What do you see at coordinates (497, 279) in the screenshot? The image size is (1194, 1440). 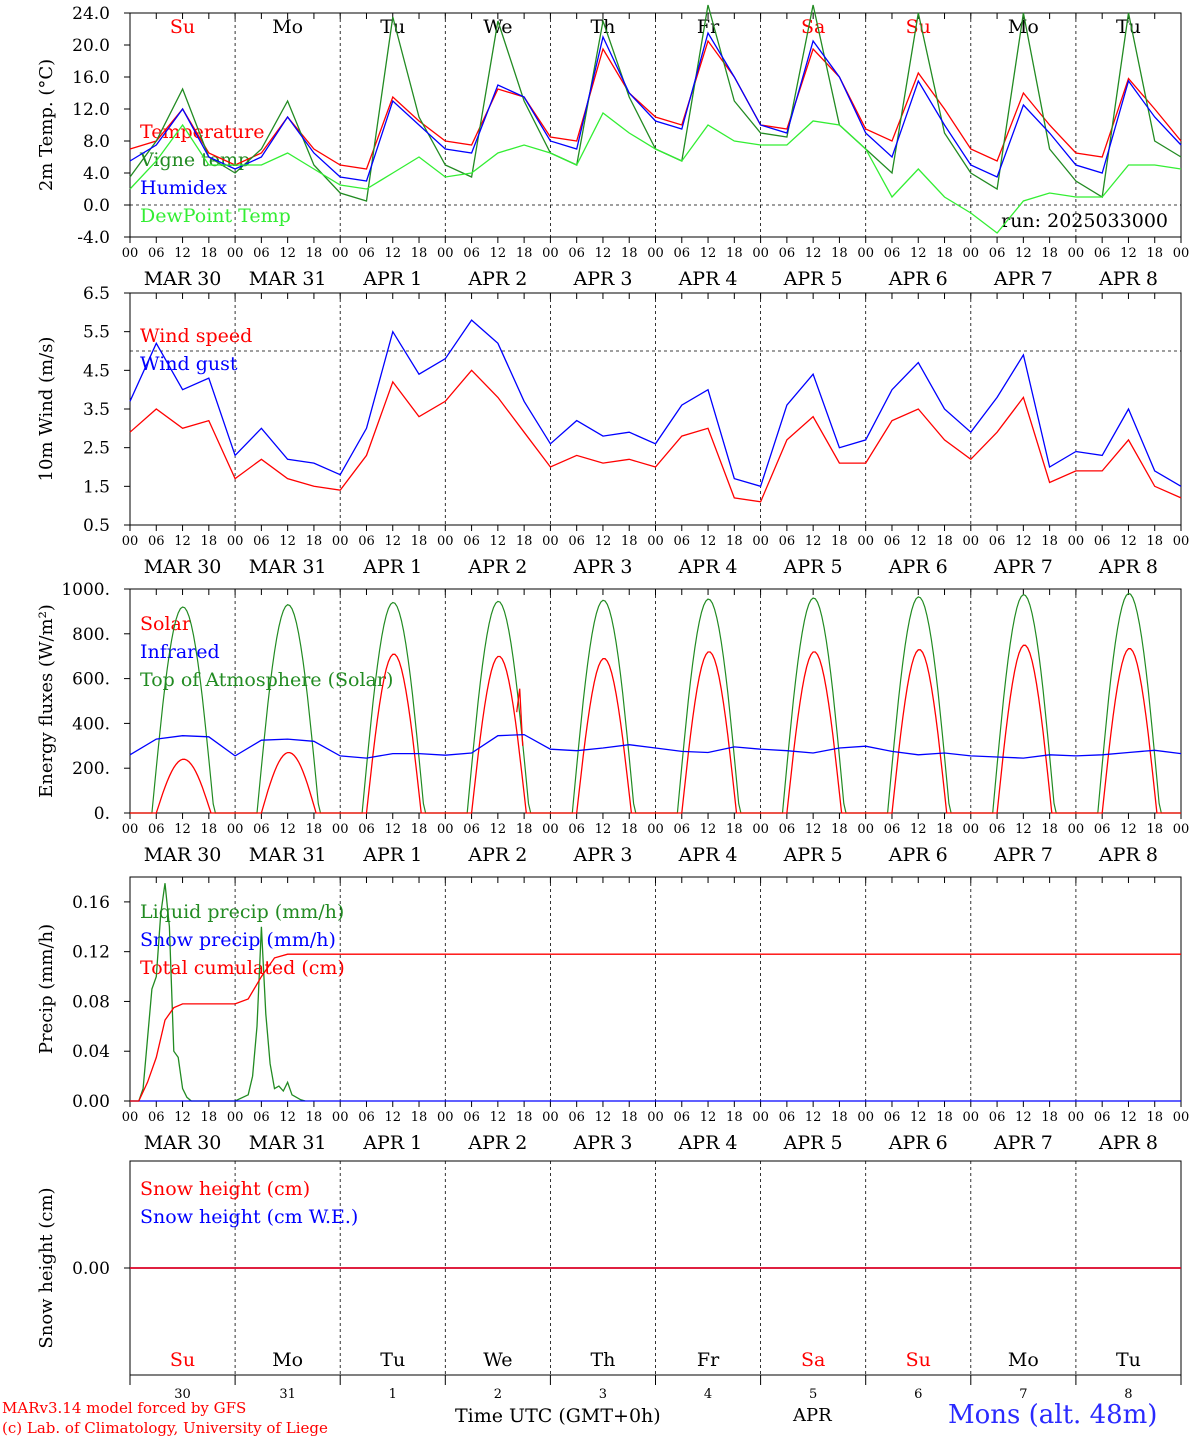 I see `date-label: APR 2` at bounding box center [497, 279].